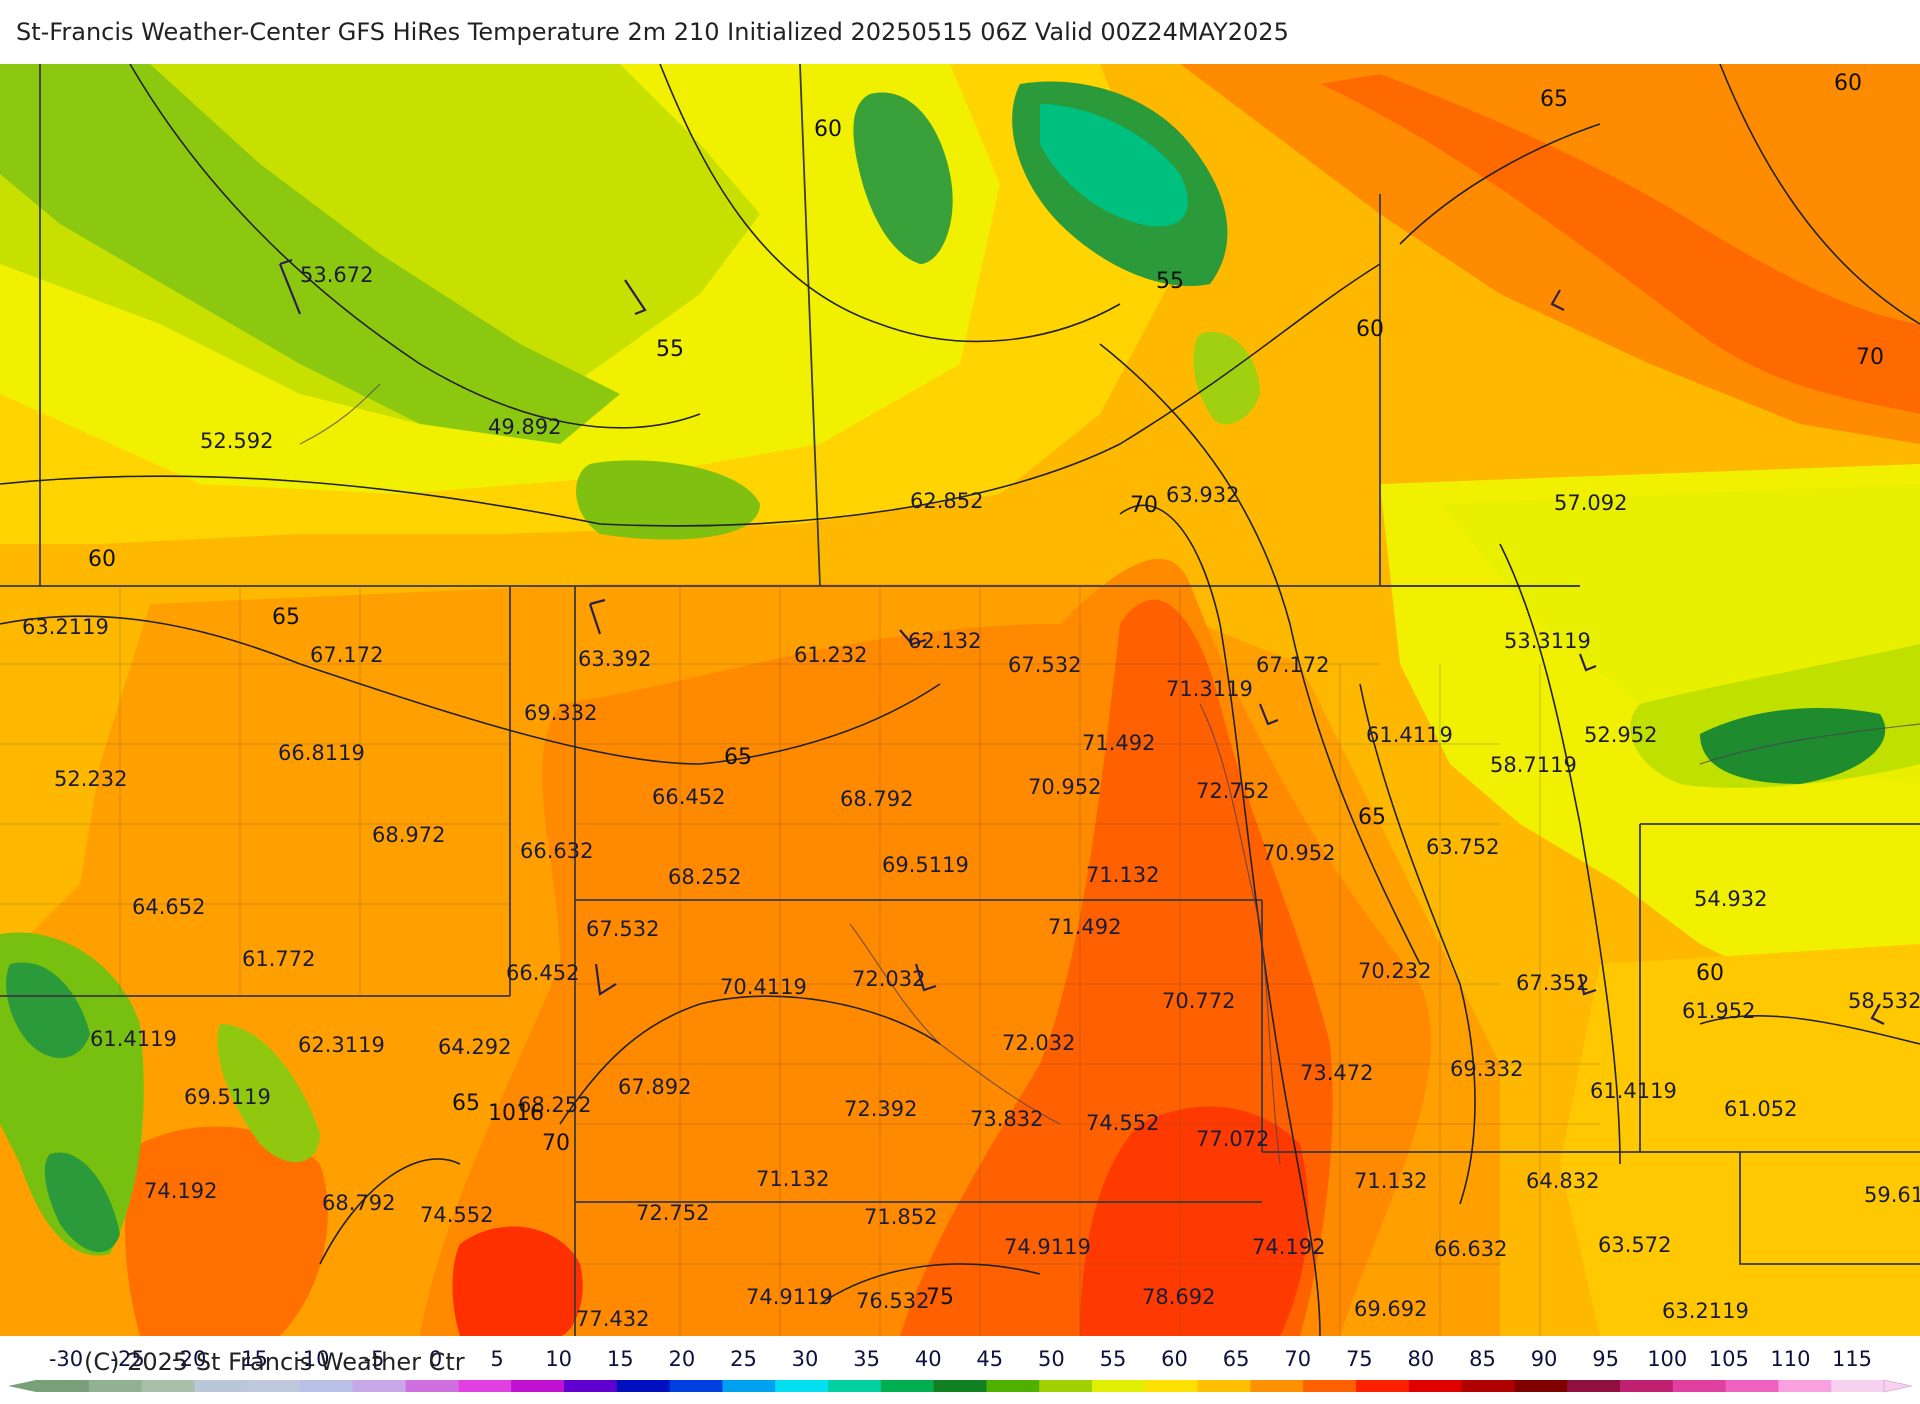 The height and width of the screenshot is (1404, 1920). What do you see at coordinates (960, 1386) in the screenshot?
I see `legend-color-bar` at bounding box center [960, 1386].